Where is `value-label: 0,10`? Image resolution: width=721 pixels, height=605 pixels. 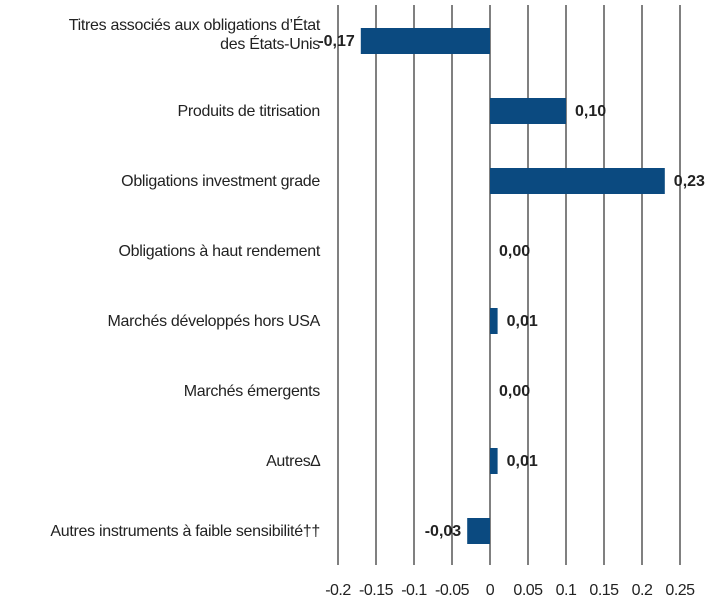
value-label: 0,10 is located at coordinates (590, 111).